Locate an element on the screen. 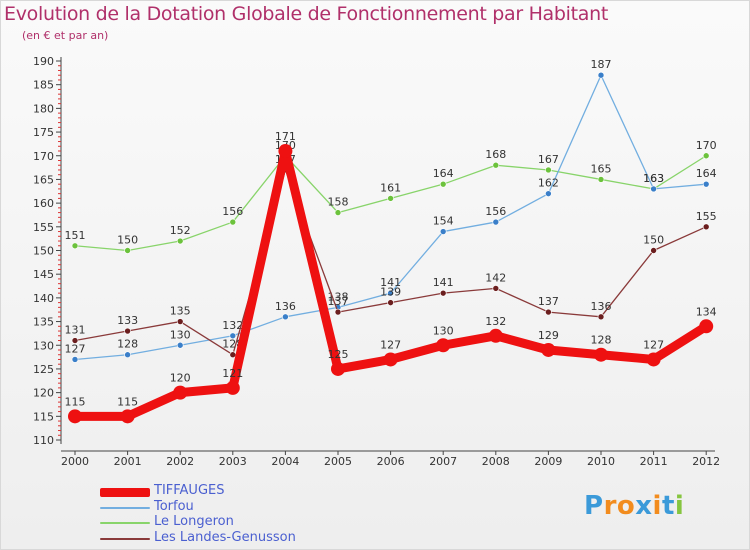 This screenshot has width=750, height=550. proxiti-logo: Proxiti is located at coordinates (634, 506).